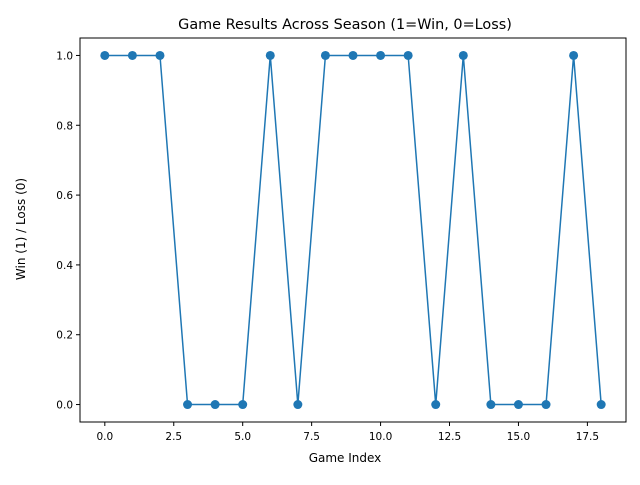  What do you see at coordinates (449, 437) in the screenshot?
I see `x-tick-label: 12.5` at bounding box center [449, 437].